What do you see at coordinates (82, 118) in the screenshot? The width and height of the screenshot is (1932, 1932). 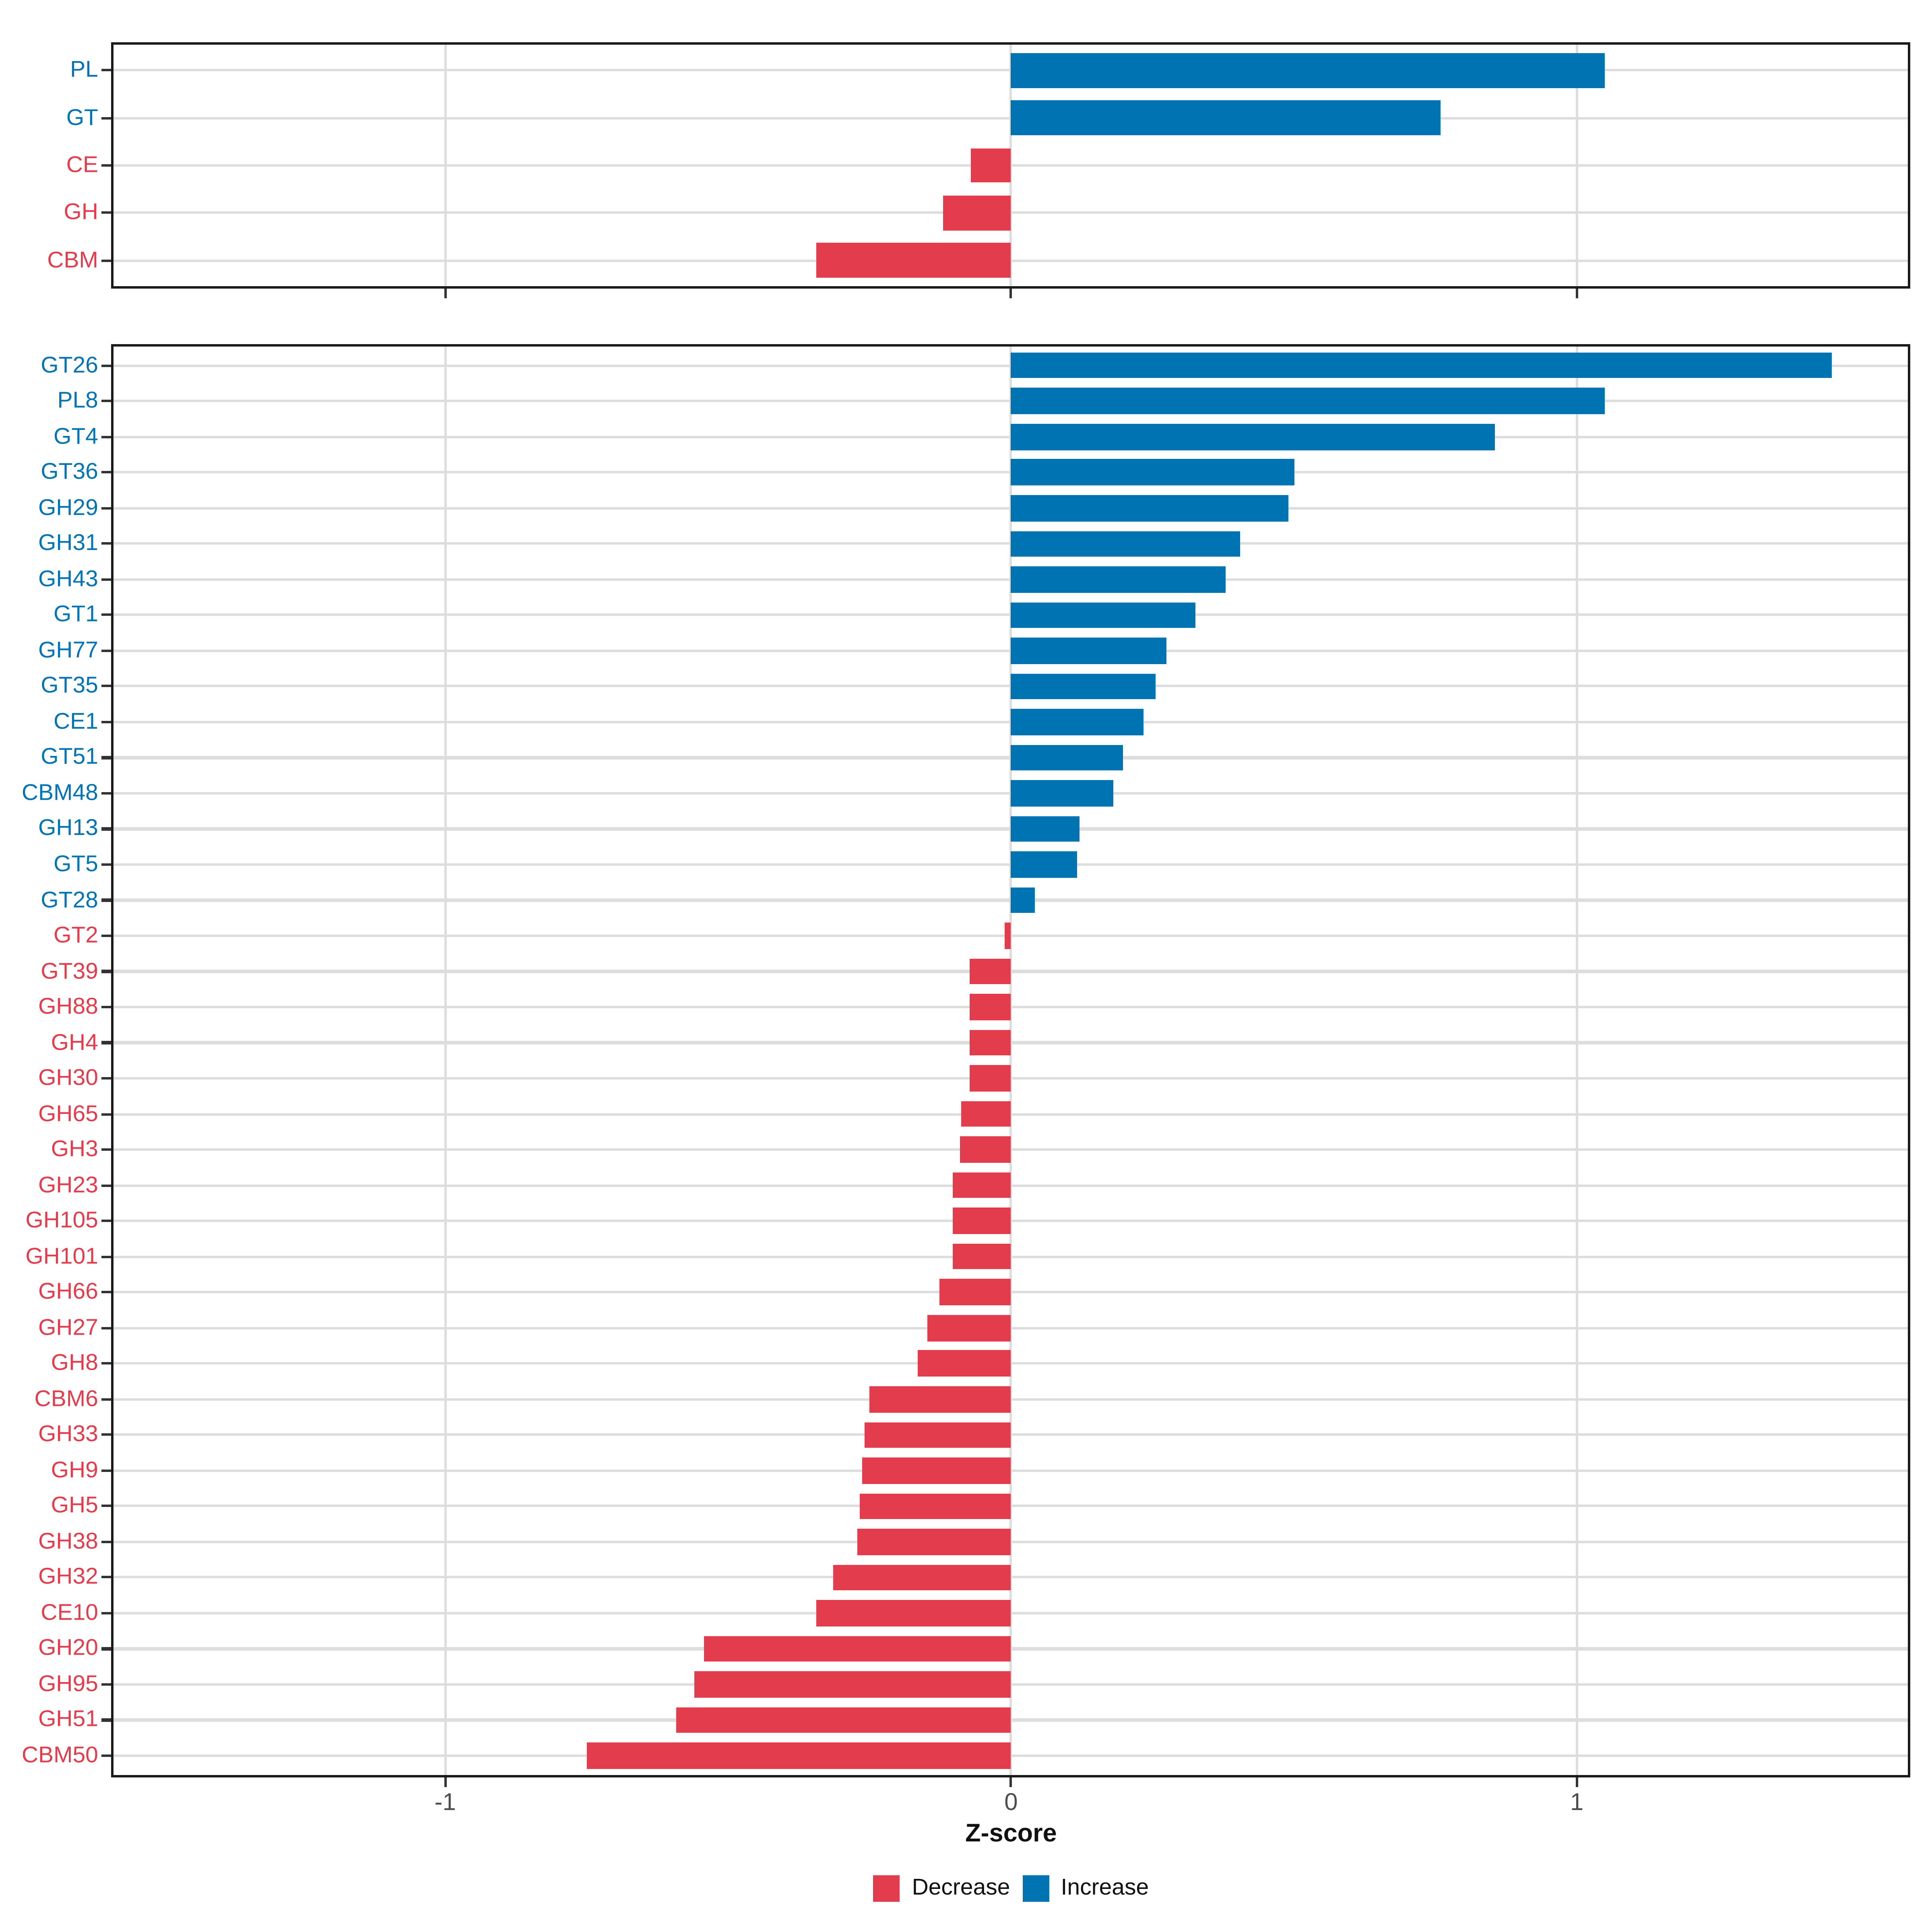 I see `y-axis-label-GT: GT` at bounding box center [82, 118].